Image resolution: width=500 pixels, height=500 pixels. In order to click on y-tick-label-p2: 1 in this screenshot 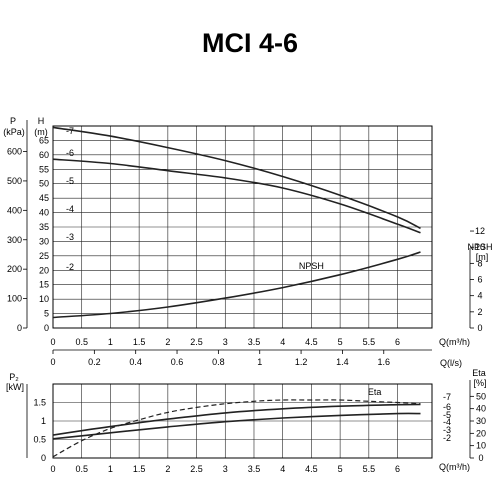, I will do `click(43, 421)`.